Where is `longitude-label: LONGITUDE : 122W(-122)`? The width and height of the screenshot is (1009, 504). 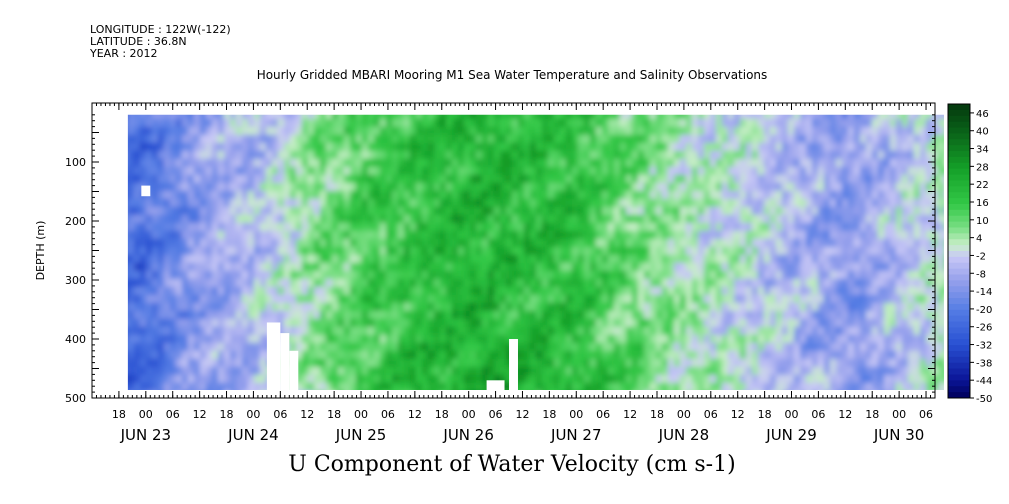
longitude-label: LONGITUDE : 122W(-122) is located at coordinates (160, 29).